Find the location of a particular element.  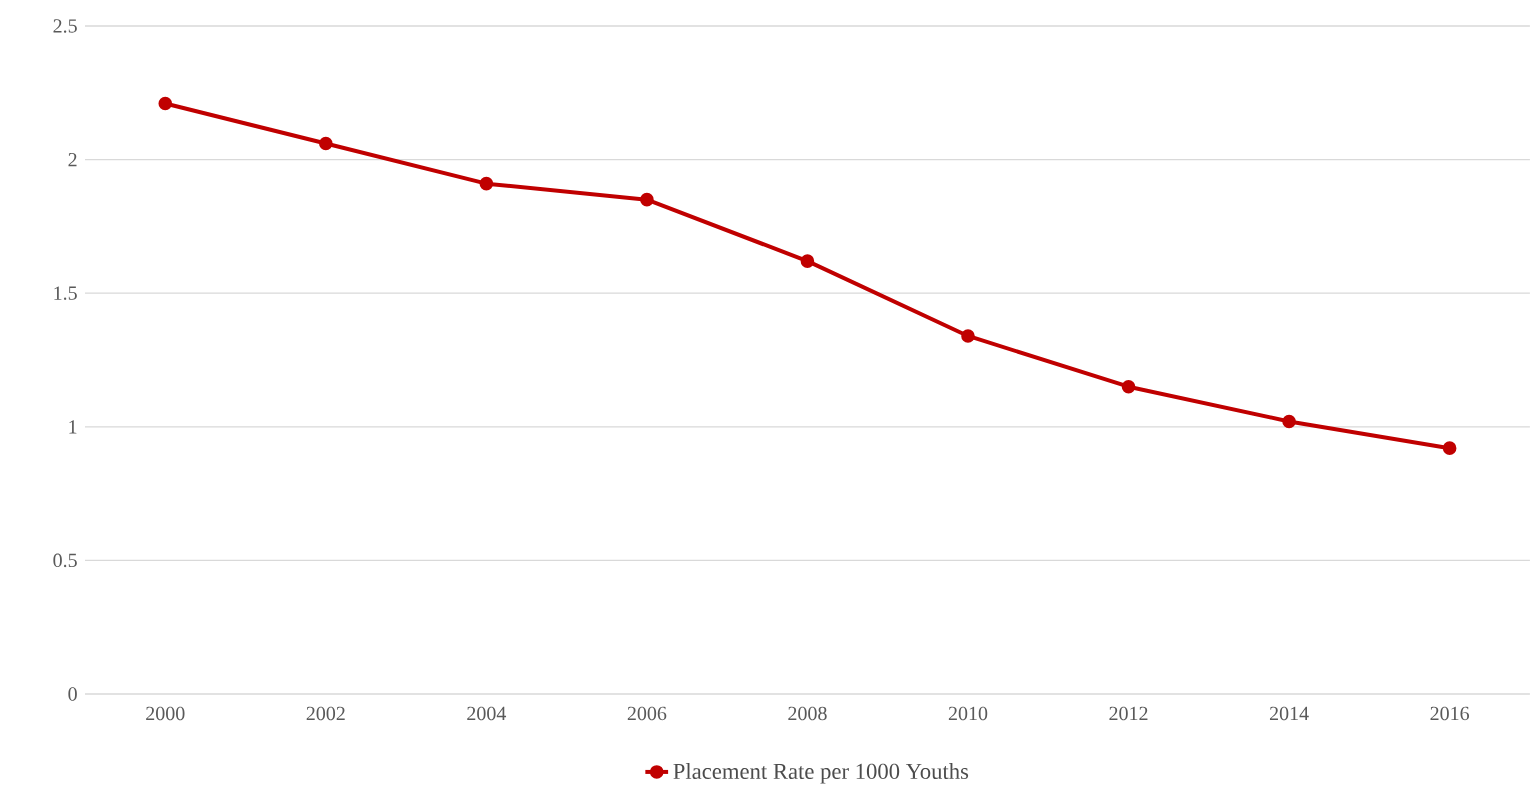

y-tick-label: 2.5 is located at coordinates (65, 26).